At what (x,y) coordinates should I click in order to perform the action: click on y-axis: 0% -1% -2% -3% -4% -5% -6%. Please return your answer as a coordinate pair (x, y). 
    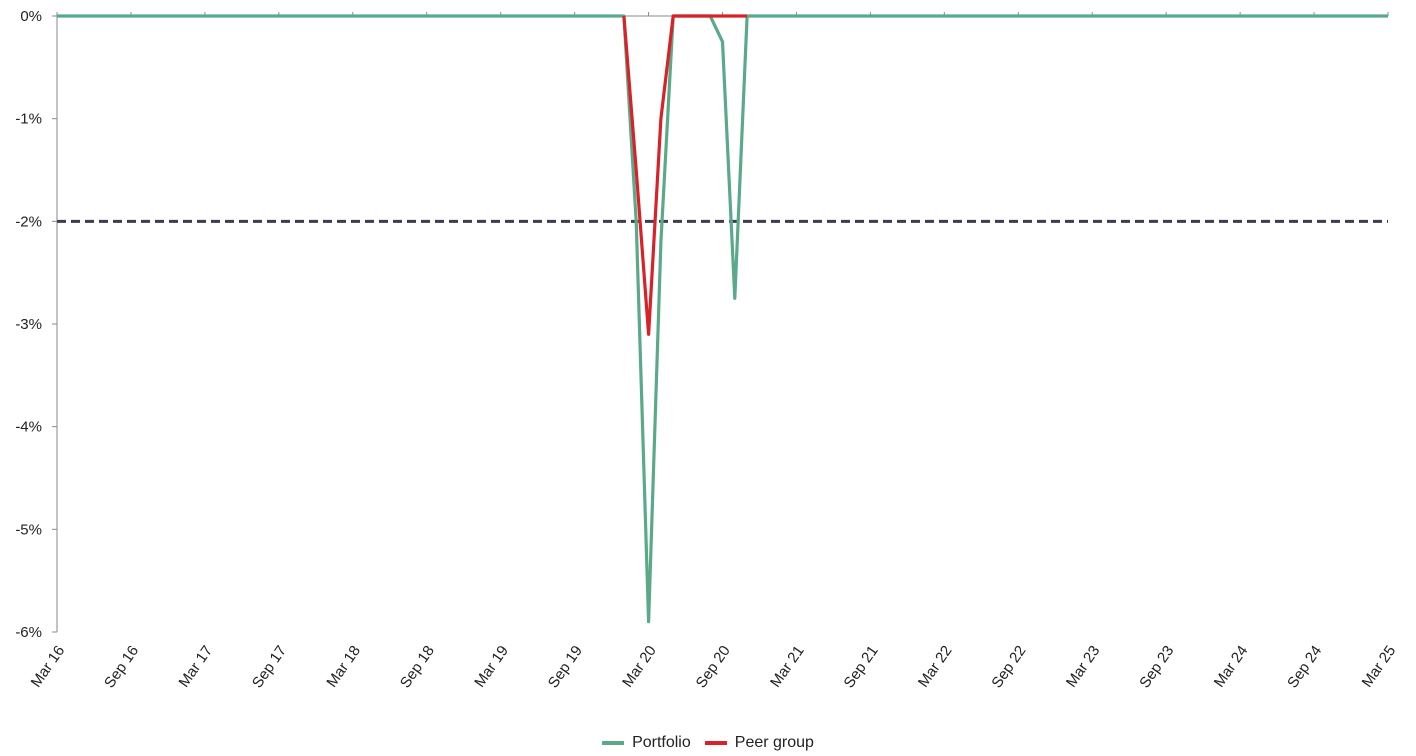
    Looking at the image, I should click on (36, 324).